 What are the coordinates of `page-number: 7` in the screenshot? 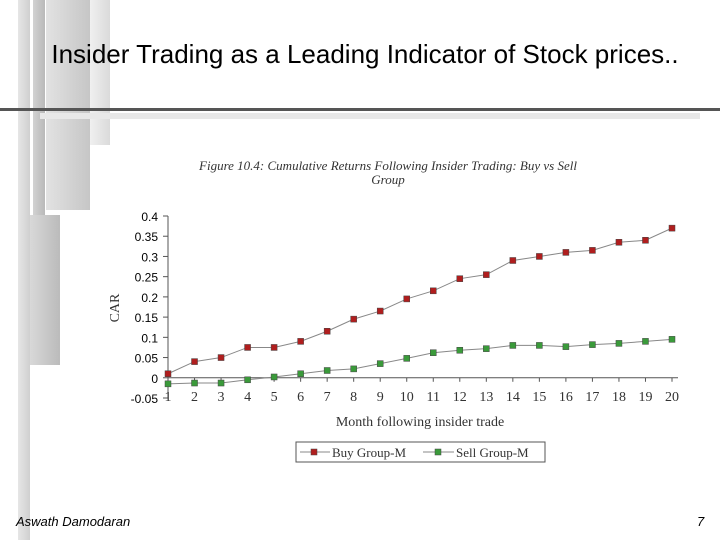 It's located at (701, 521).